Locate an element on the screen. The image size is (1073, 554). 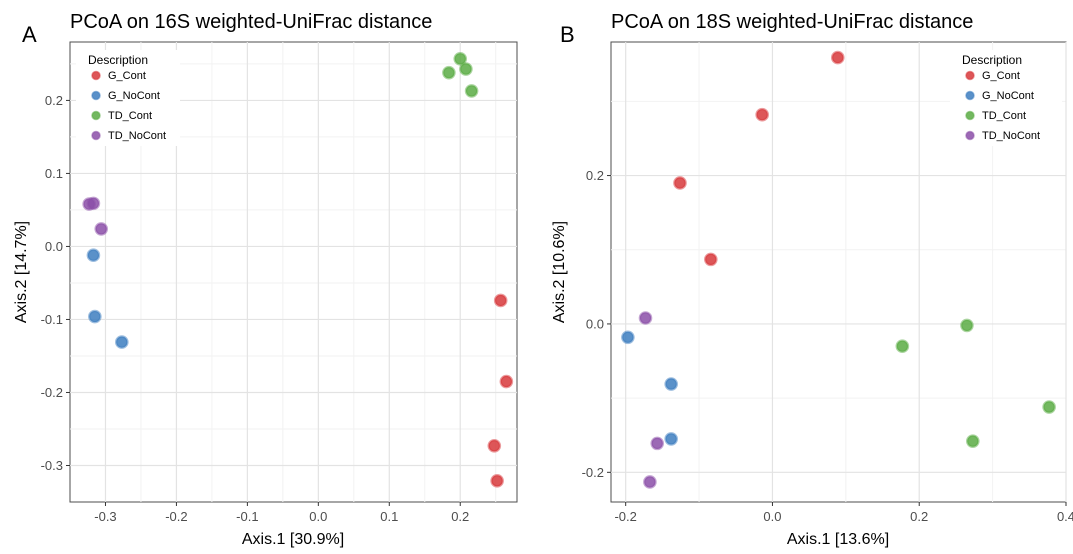
y-tick-label: -0.3 is located at coordinates (52, 465).